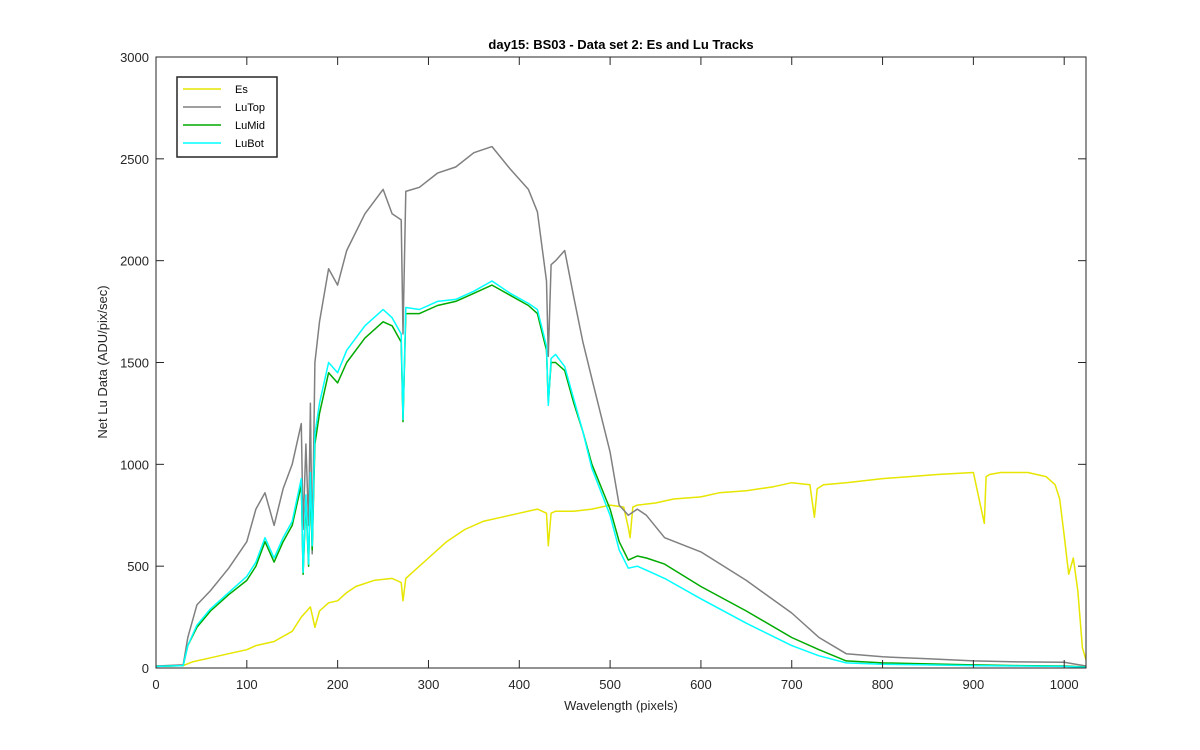  Describe the element at coordinates (155, 684) in the screenshot. I see `x-tick-label: 0` at that location.